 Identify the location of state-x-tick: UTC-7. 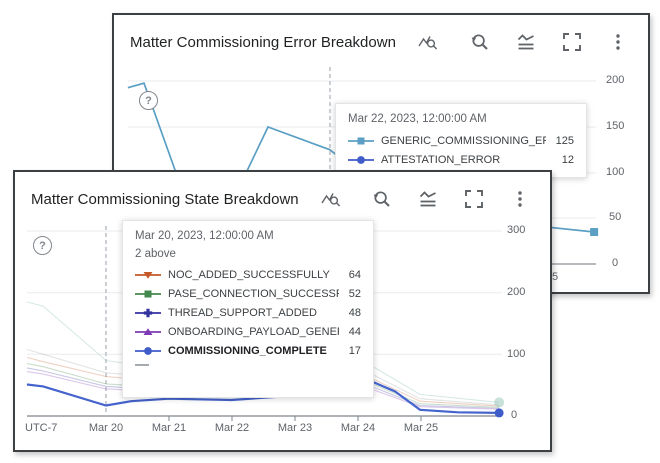
(41, 428).